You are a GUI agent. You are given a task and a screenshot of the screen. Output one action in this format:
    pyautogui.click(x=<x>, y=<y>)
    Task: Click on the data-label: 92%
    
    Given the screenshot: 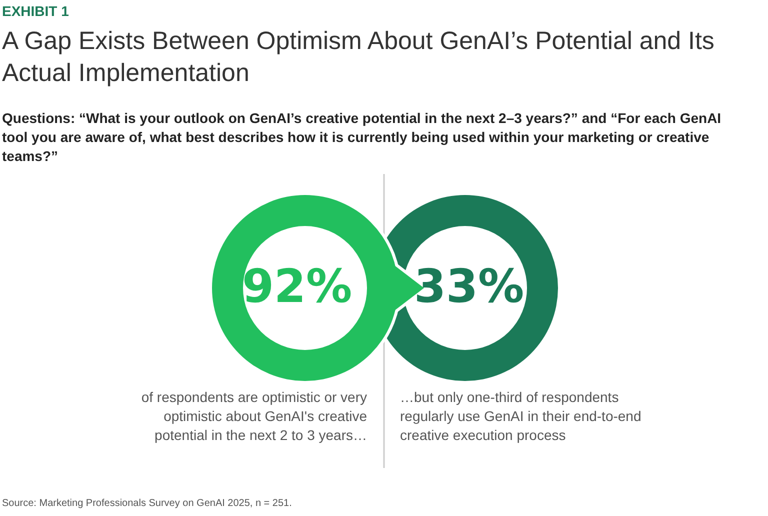 What is the action you would take?
    pyautogui.click(x=297, y=285)
    